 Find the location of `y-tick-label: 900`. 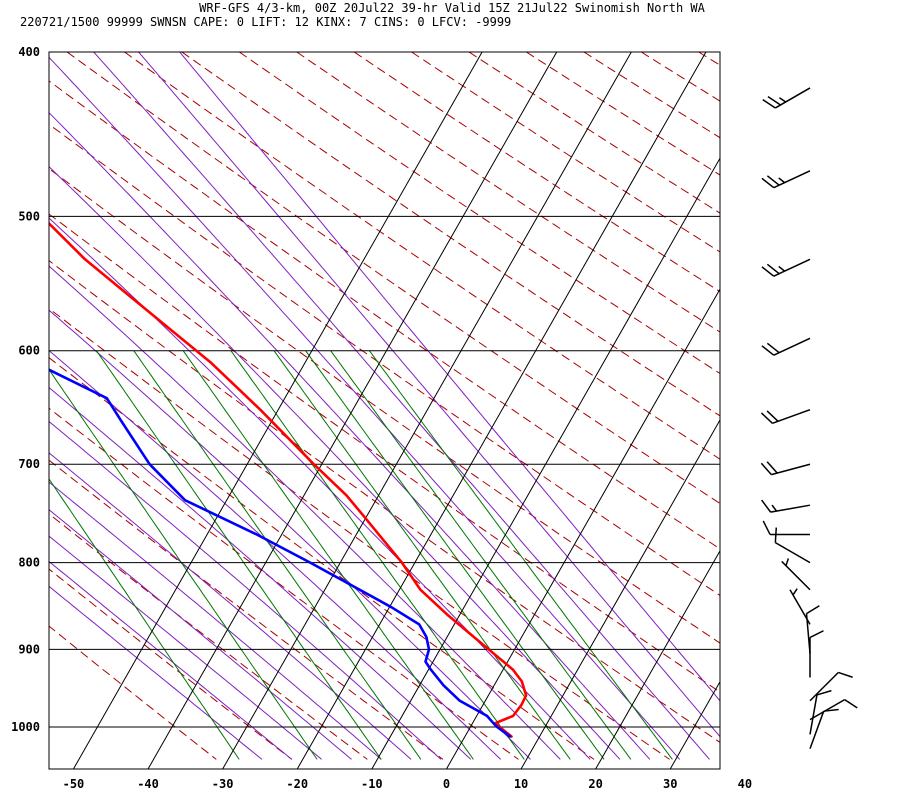

y-tick-label: 900 is located at coordinates (29, 649).